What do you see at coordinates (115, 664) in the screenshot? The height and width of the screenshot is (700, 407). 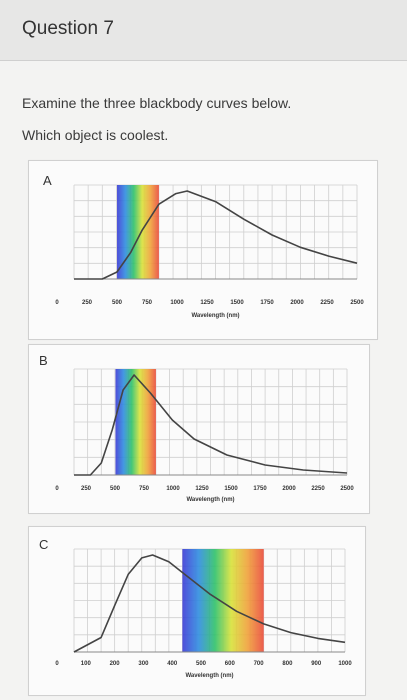 I see `x-tick-label: 200` at bounding box center [115, 664].